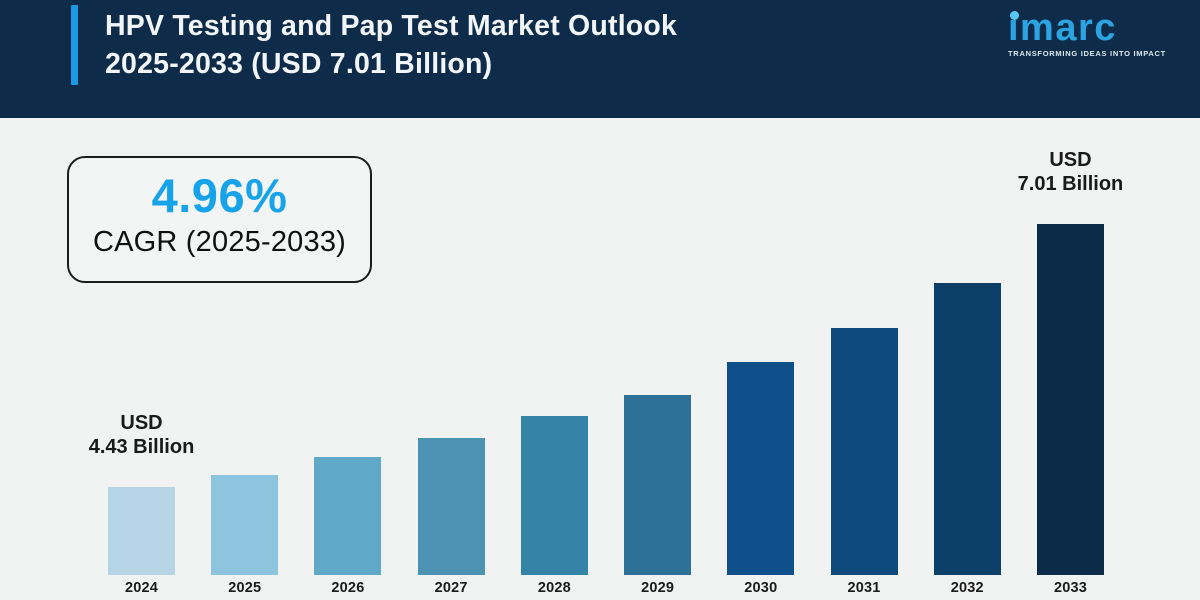  I want to click on imarc-logo-i-dot-icon, so click(1014, 15).